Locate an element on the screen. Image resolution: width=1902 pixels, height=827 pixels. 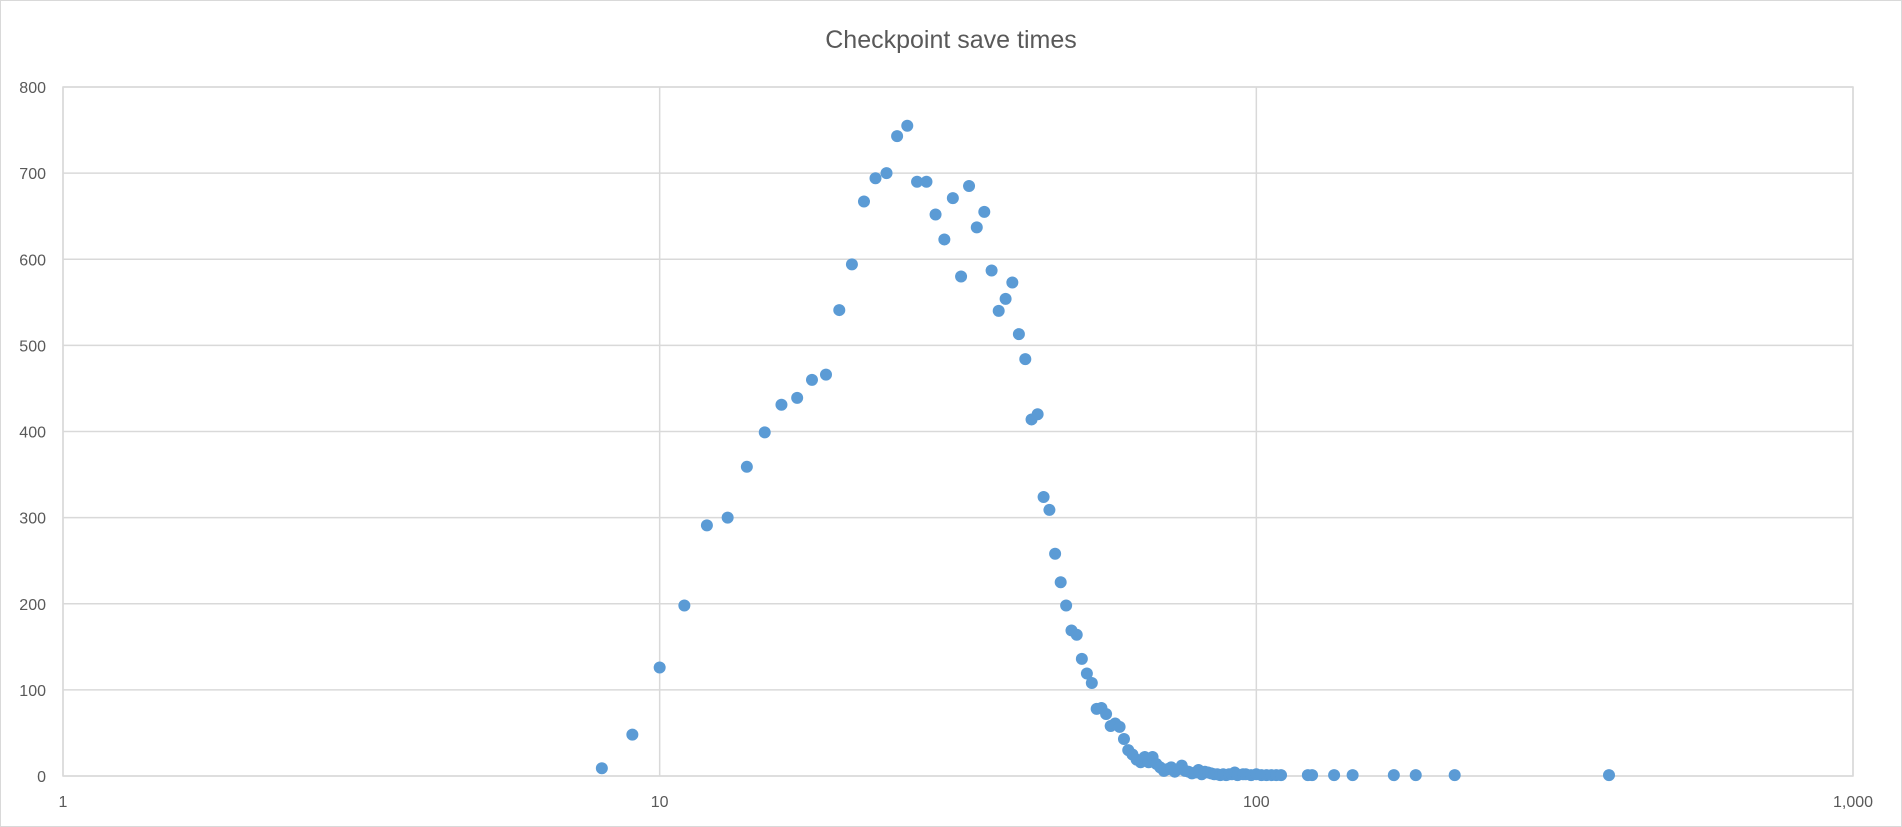
y-axis-tick-labels: 0 100 200 300 400 500 600 700 800 is located at coordinates (32, 433).